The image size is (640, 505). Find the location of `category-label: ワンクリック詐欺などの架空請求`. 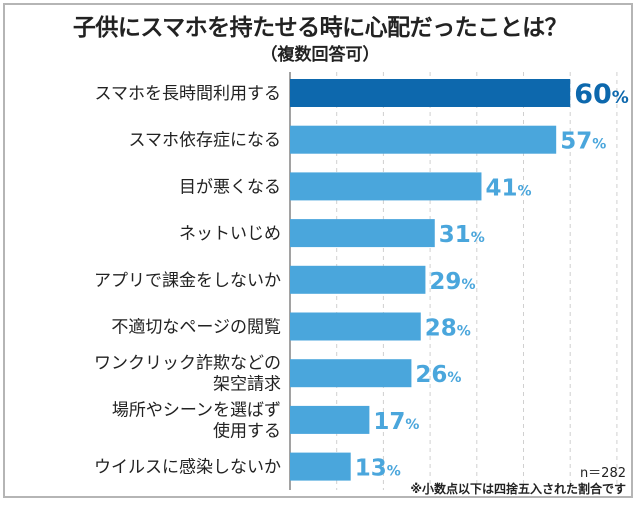

category-label: ワンクリック詐欺などの架空請求 is located at coordinates (187, 374).